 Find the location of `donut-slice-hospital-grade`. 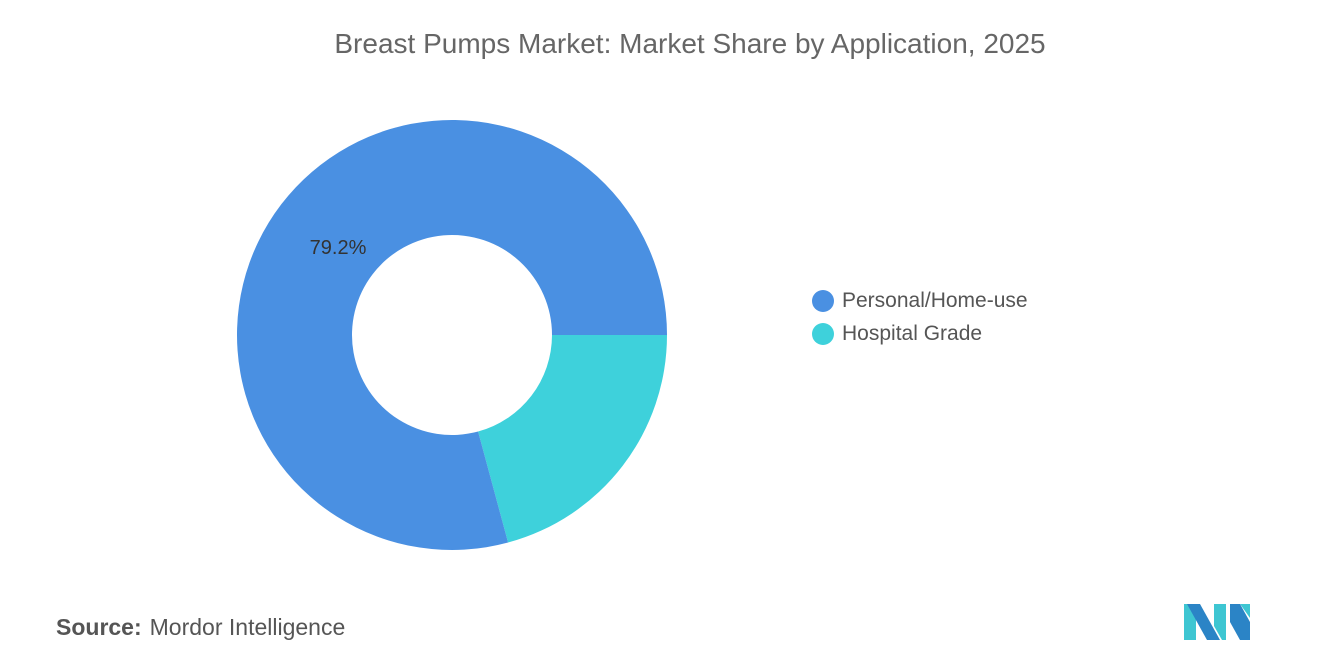

donut-slice-hospital-grade is located at coordinates (572, 439).